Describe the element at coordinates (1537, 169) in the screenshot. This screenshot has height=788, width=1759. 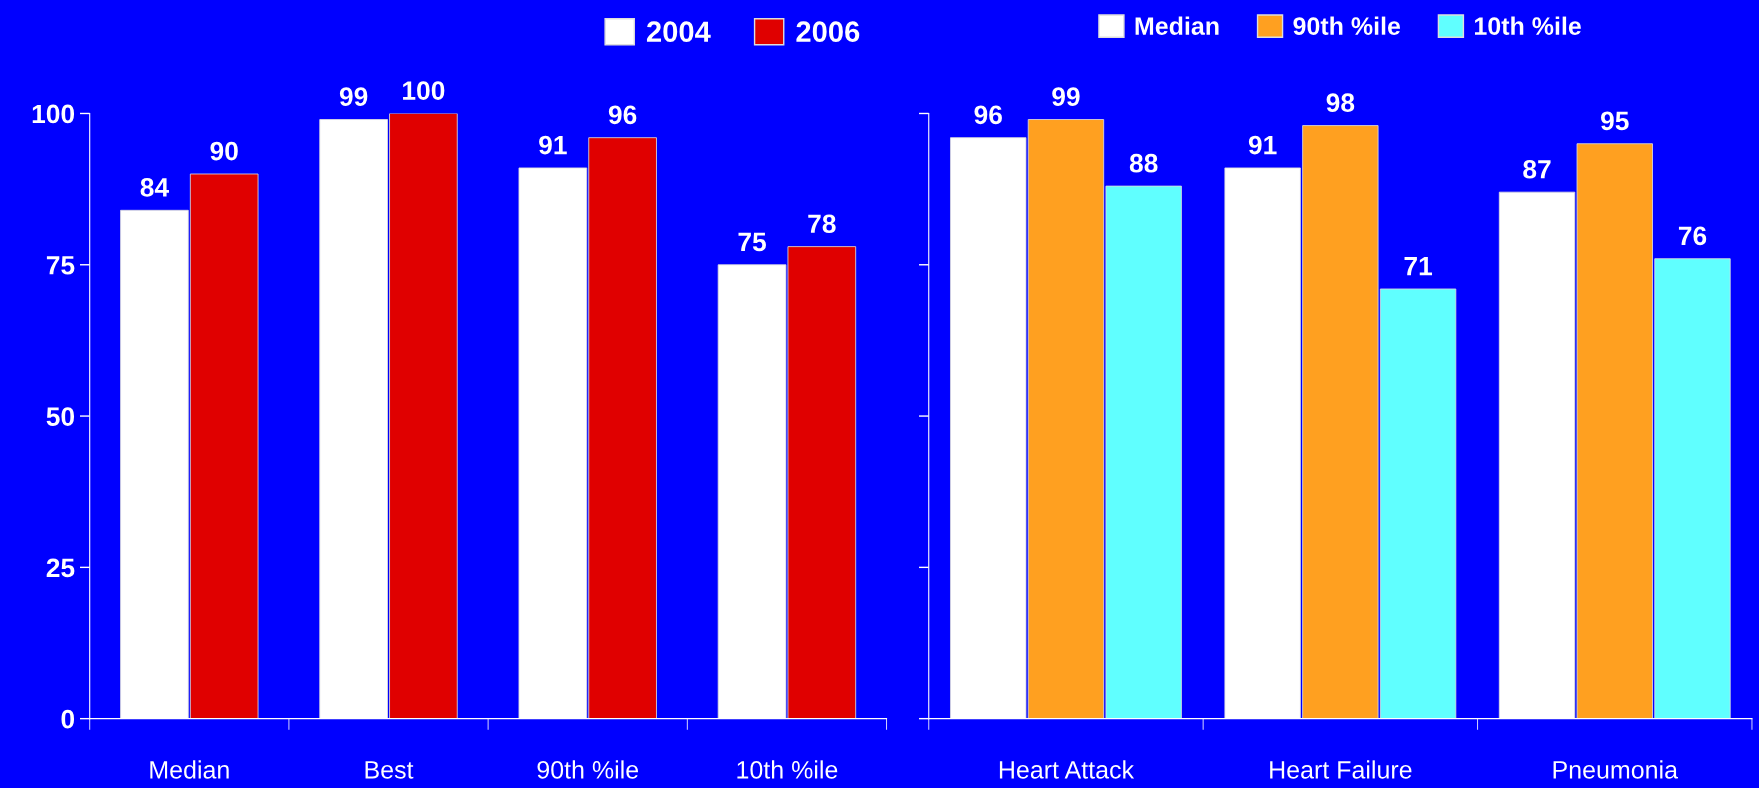
I see `data-label: 87` at that location.